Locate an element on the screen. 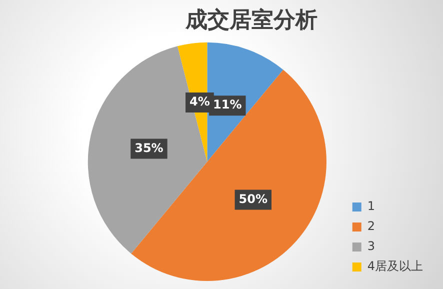 This screenshot has height=289, width=443. data-label: 11% is located at coordinates (227, 105).